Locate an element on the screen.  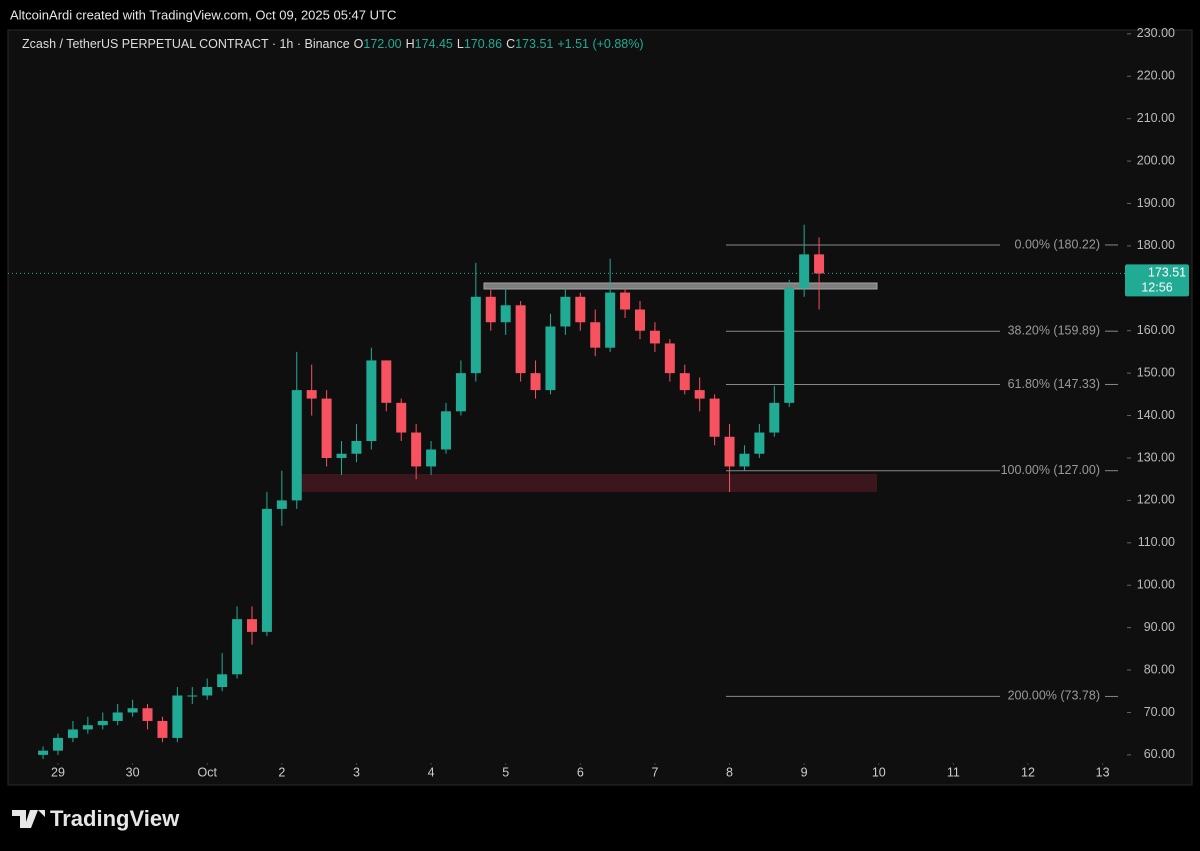
y-tick-label: 200.00 is located at coordinates (1156, 160).